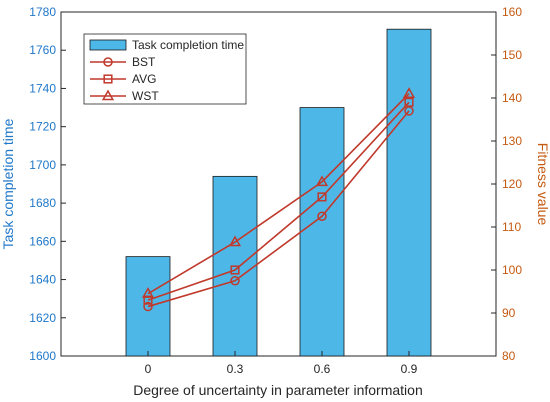 Image resolution: width=550 pixels, height=402 pixels. What do you see at coordinates (512, 55) in the screenshot?
I see `y-right-tick-label-7: 150` at bounding box center [512, 55].